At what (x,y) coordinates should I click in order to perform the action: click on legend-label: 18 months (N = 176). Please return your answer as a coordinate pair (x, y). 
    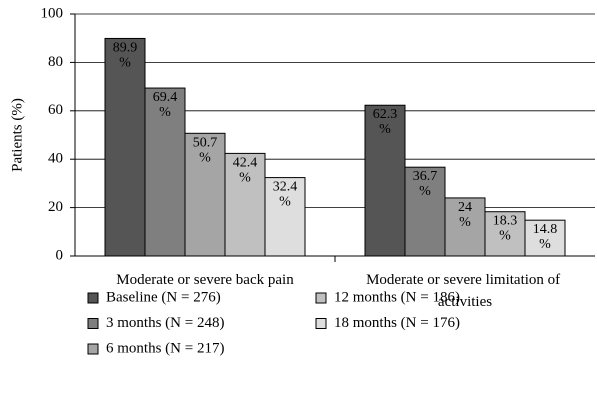
    Looking at the image, I should click on (397, 323).